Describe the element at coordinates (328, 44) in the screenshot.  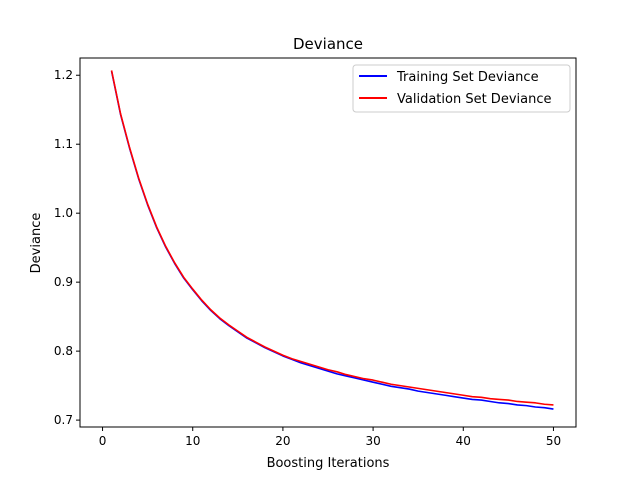
I see `chart-title: Deviance` at that location.